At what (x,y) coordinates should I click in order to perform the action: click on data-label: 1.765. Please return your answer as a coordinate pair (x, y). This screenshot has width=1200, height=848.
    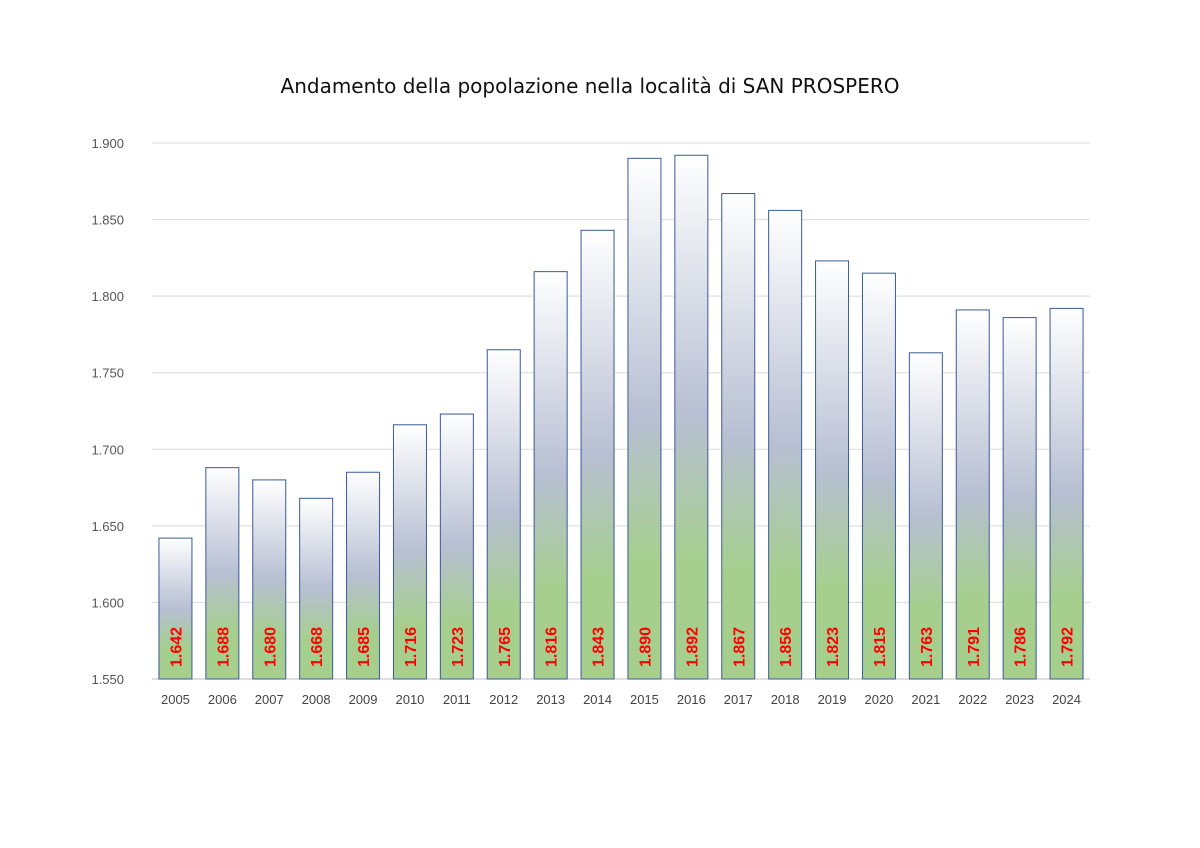
    Looking at the image, I should click on (505, 647).